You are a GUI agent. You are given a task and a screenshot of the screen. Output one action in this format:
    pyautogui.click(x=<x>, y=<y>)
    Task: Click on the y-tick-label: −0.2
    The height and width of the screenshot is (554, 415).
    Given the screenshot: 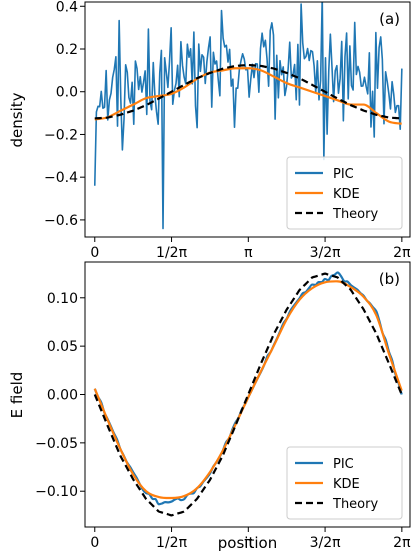 What is the action you would take?
    pyautogui.click(x=61, y=135)
    